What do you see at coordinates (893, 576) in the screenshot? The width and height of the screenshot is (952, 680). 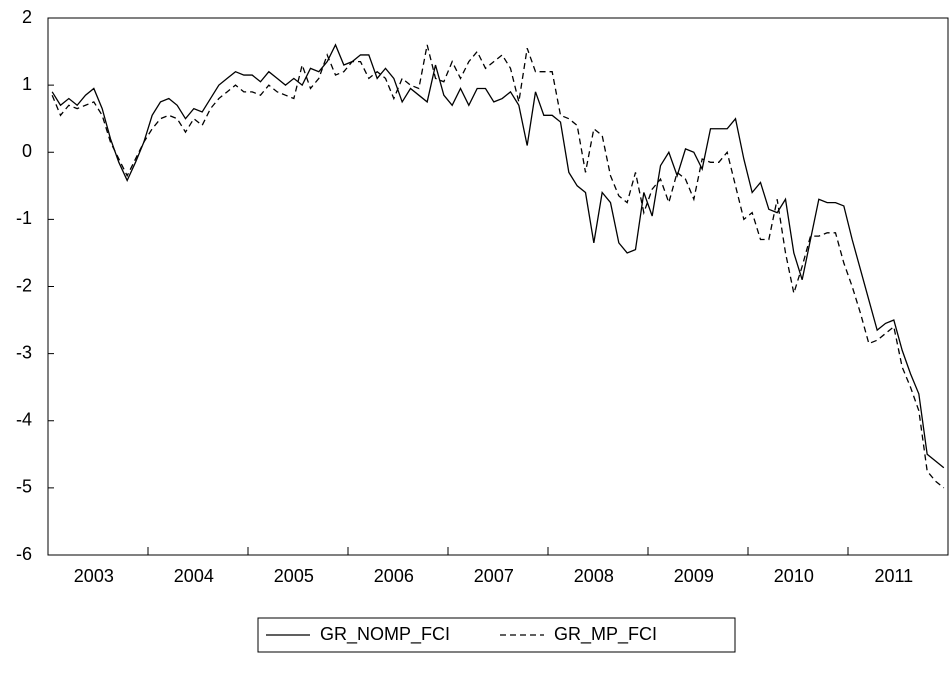 I see `x-tick-label: 2011` at bounding box center [893, 576].